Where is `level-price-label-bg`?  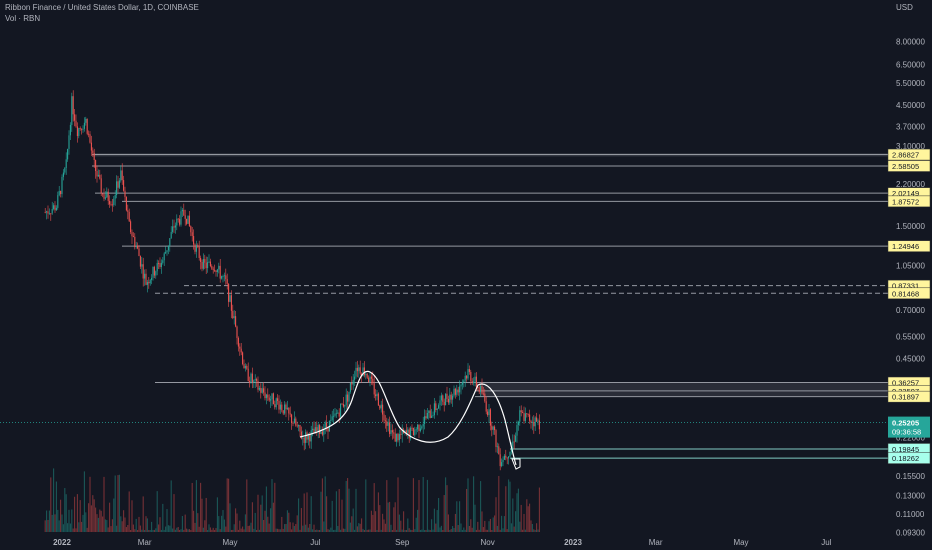
level-price-label-bg is located at coordinates (909, 201).